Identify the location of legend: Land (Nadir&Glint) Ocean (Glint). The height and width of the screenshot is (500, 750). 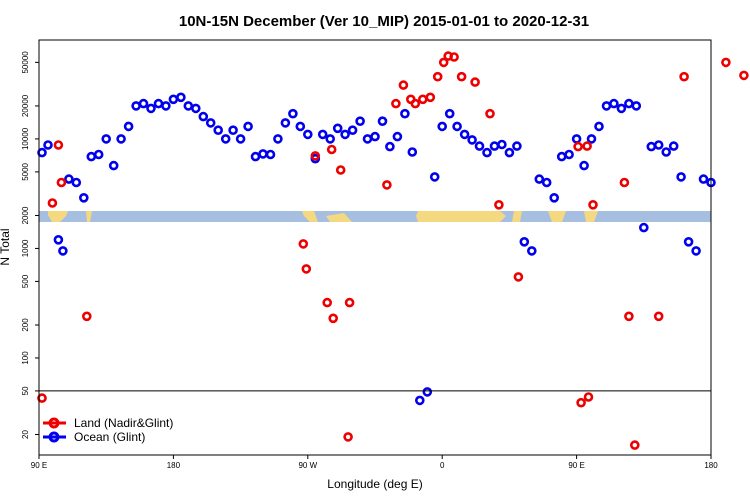
(108, 430).